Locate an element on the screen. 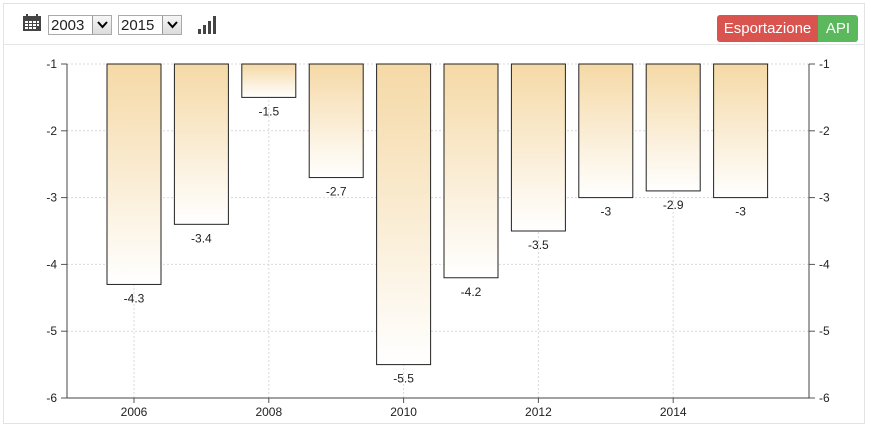 This screenshot has height=426, width=871. start-year-value: 2003 is located at coordinates (68, 25).